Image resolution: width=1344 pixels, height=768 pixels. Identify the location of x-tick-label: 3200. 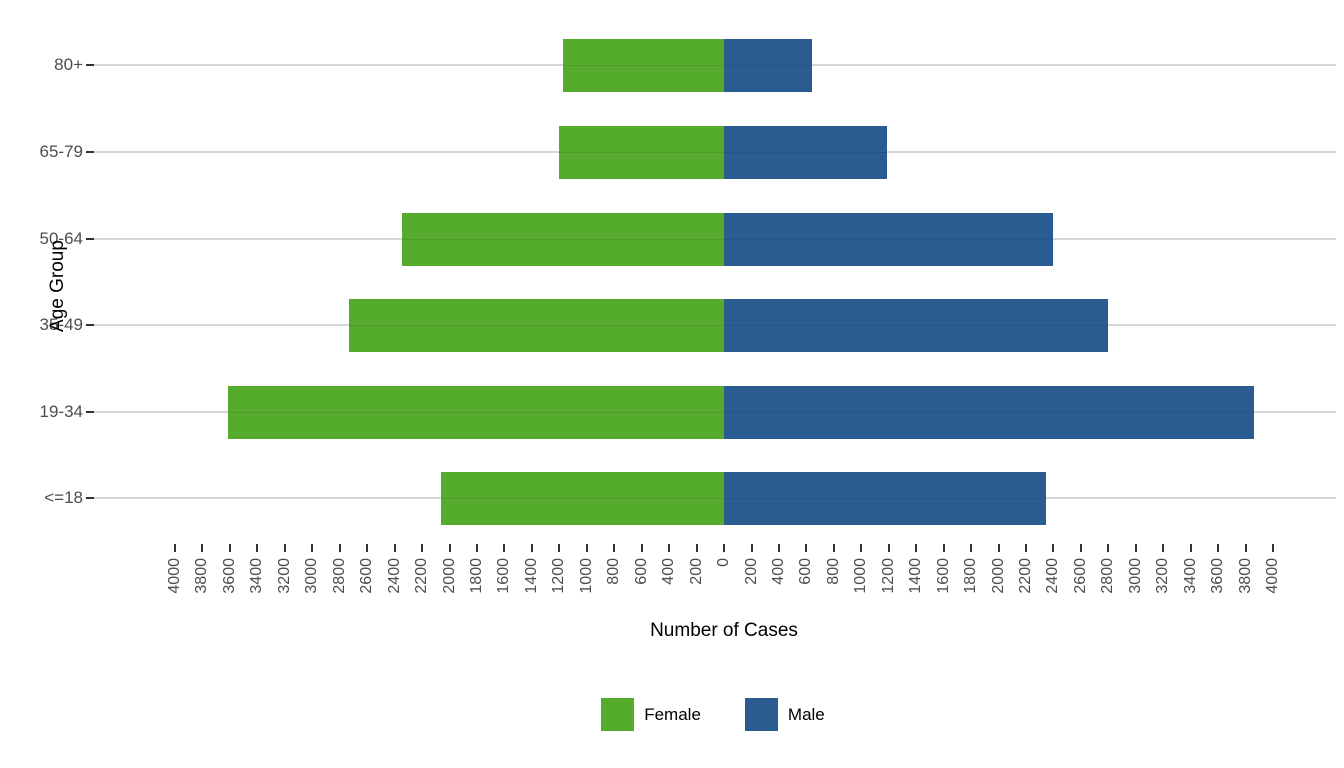
(1163, 576).